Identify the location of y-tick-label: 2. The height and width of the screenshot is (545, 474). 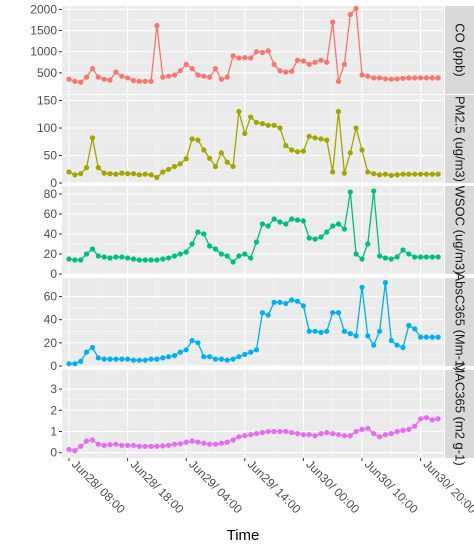
(53, 410).